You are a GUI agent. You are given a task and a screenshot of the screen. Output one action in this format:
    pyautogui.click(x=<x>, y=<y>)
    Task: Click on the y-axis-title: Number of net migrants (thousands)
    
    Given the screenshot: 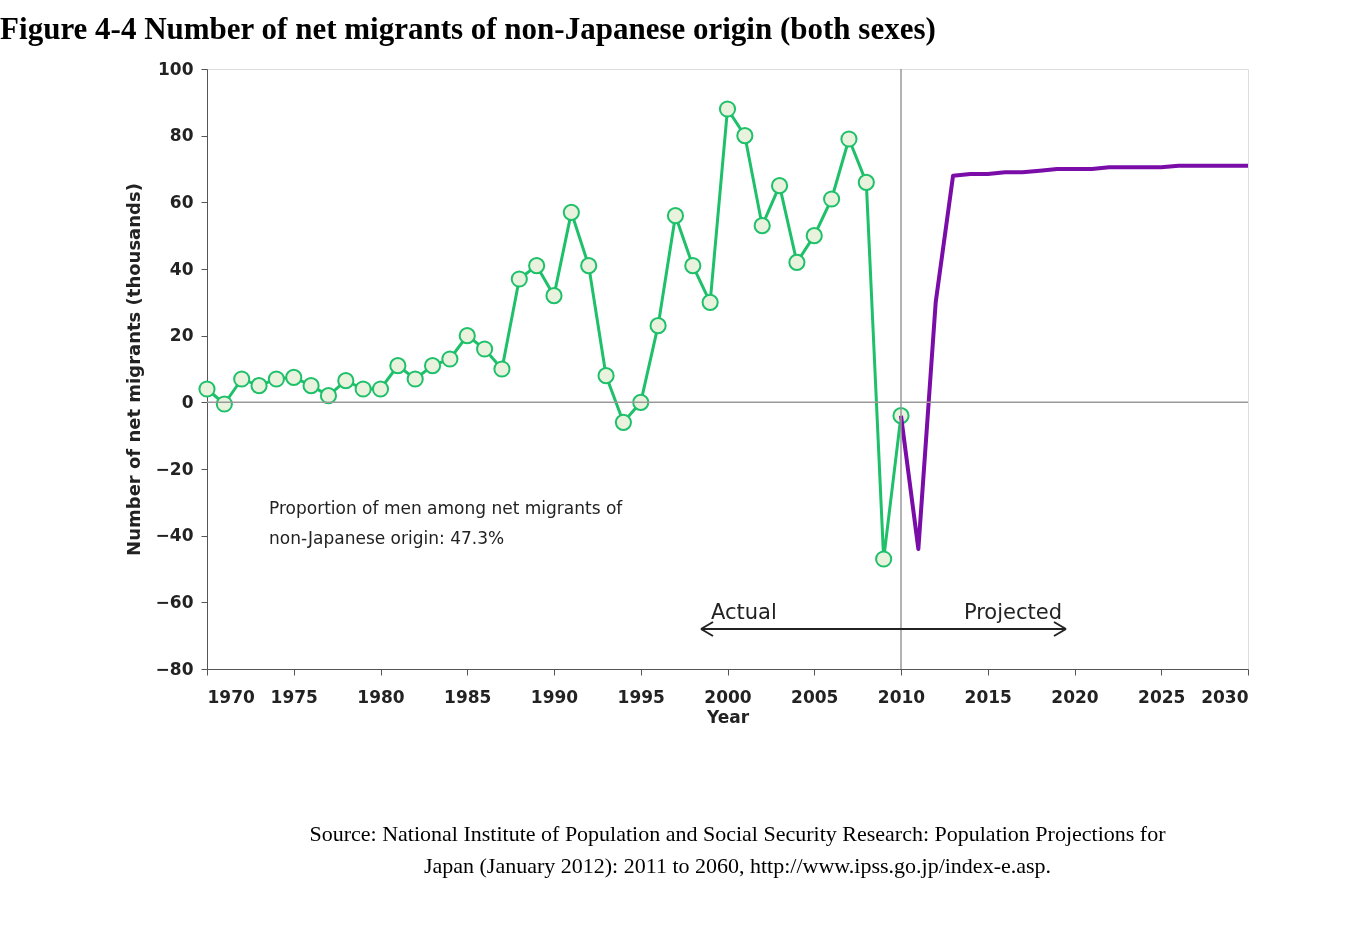 What is the action you would take?
    pyautogui.click(x=133, y=369)
    